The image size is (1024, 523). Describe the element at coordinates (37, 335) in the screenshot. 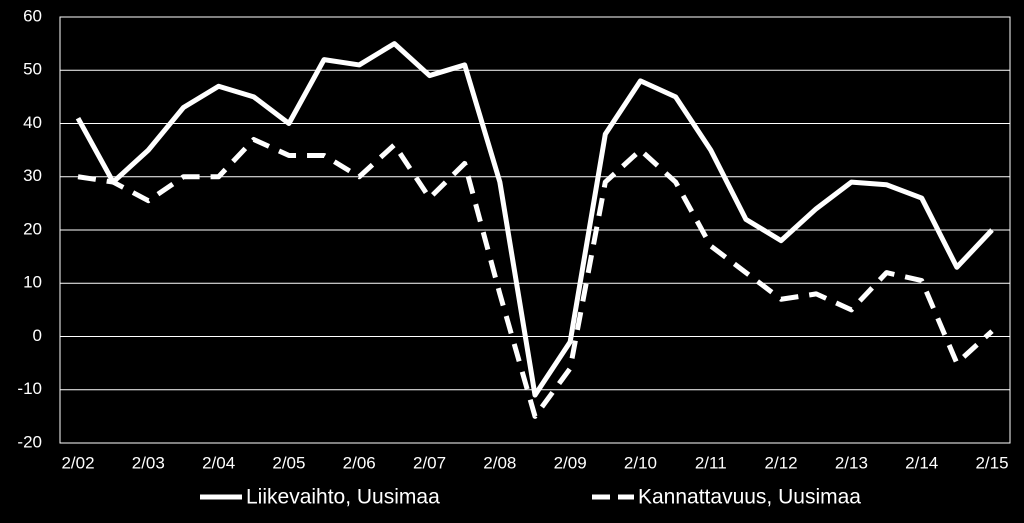

I see `y-tick-label: 0` at that location.